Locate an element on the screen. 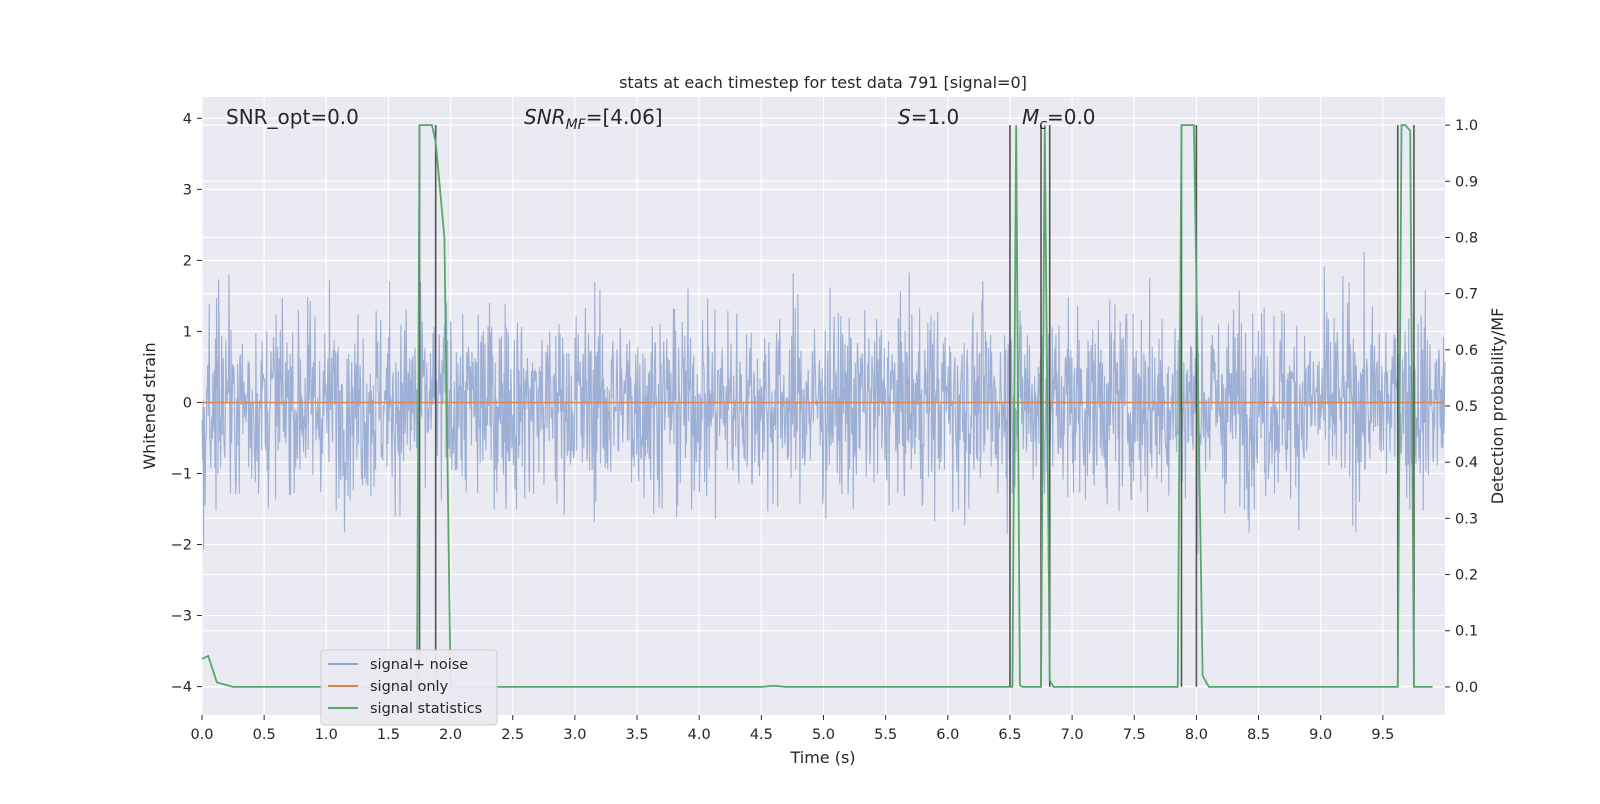 The height and width of the screenshot is (804, 1600). annotation-snr-opt: SNR_opt=0.0 is located at coordinates (292, 117).